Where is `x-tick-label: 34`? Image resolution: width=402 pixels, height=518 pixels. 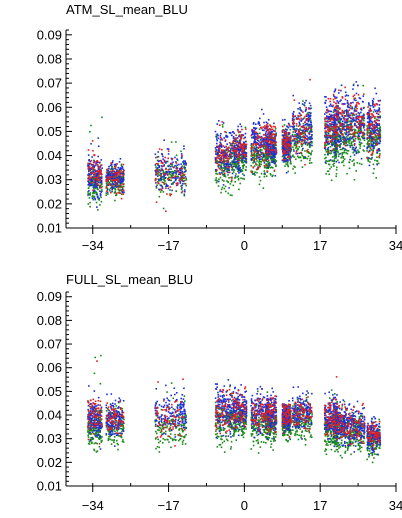
x-tick-label: 34 is located at coordinates (395, 505).